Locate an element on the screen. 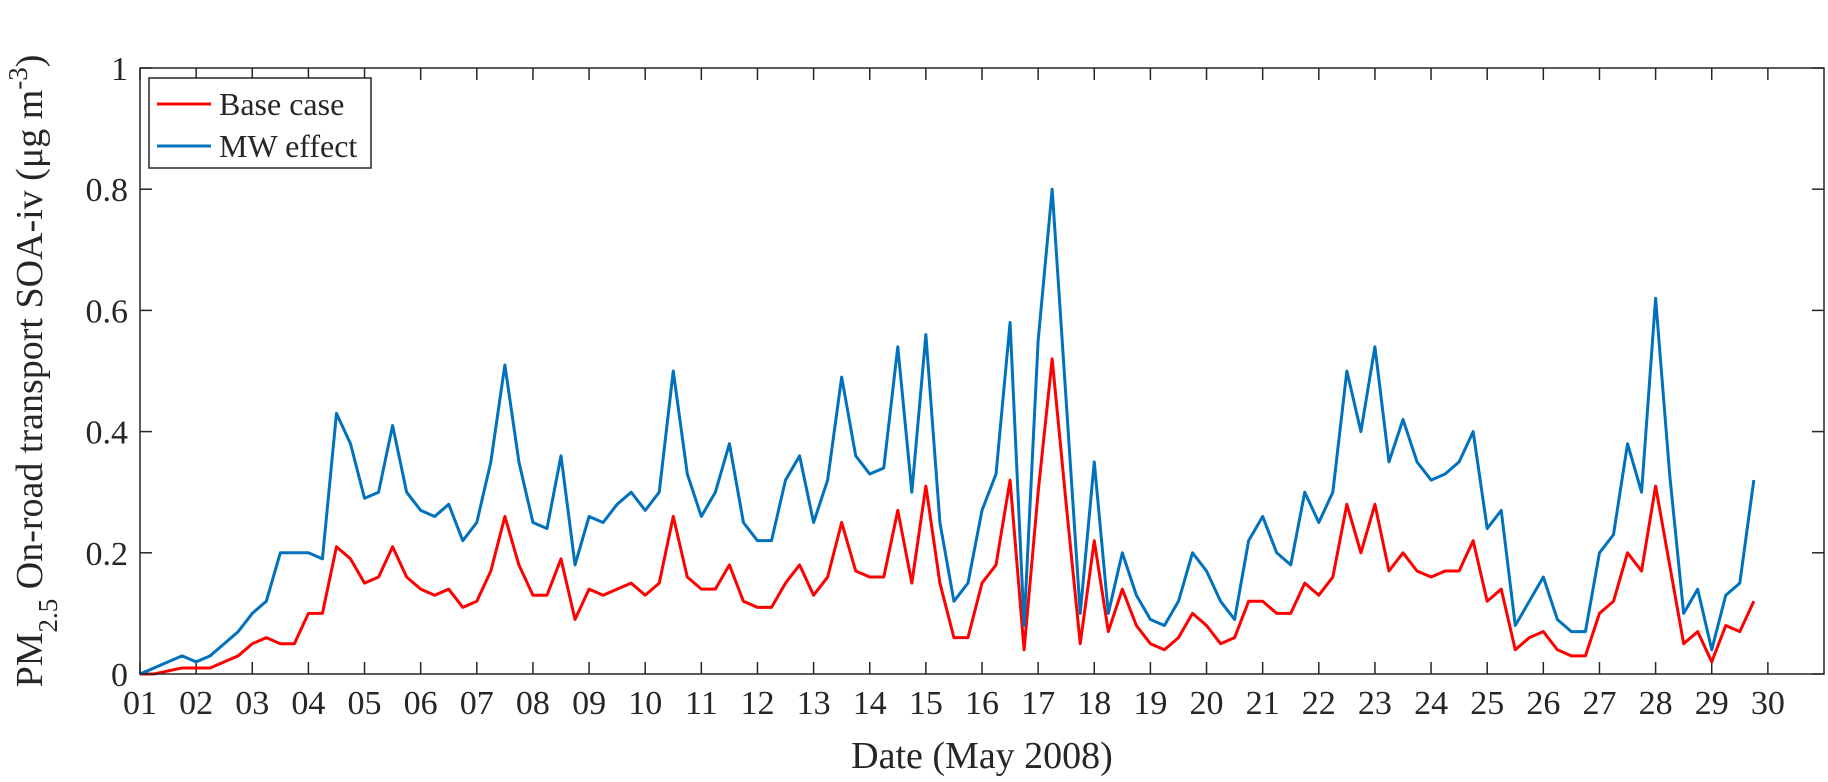 This screenshot has width=1828, height=782. x-tick-label: 30 is located at coordinates (1768, 703).